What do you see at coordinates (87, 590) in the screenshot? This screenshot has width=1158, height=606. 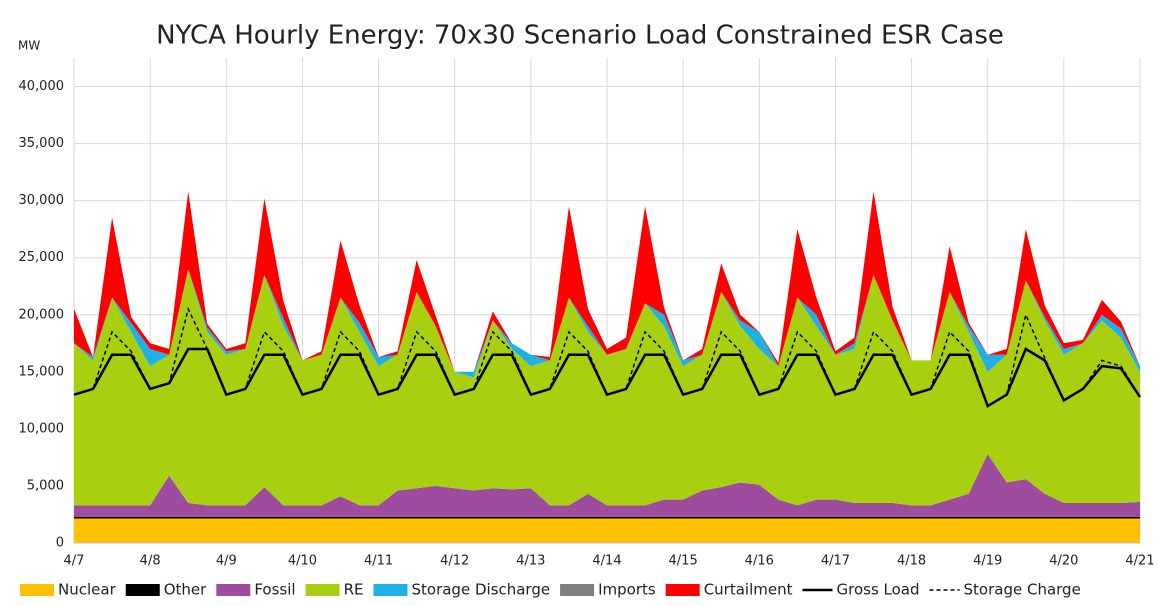 I see `legend-label: Nuclear` at bounding box center [87, 590].